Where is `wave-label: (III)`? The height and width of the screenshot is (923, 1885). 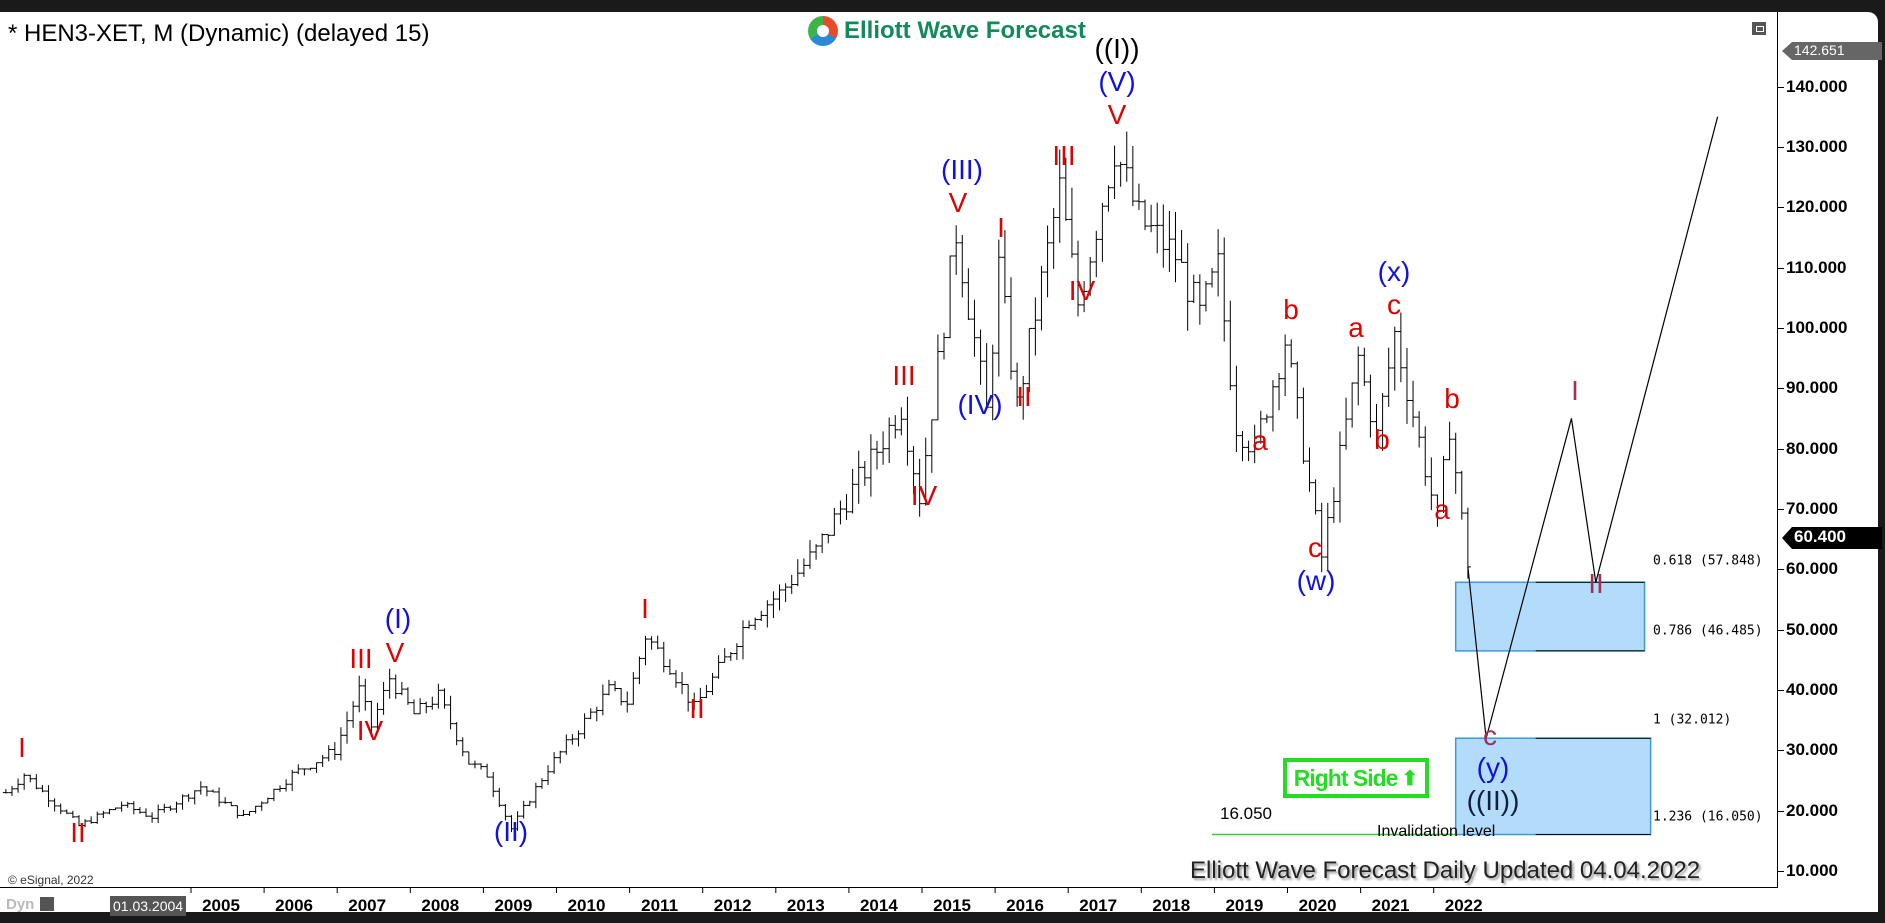 wave-label: (III) is located at coordinates (962, 169).